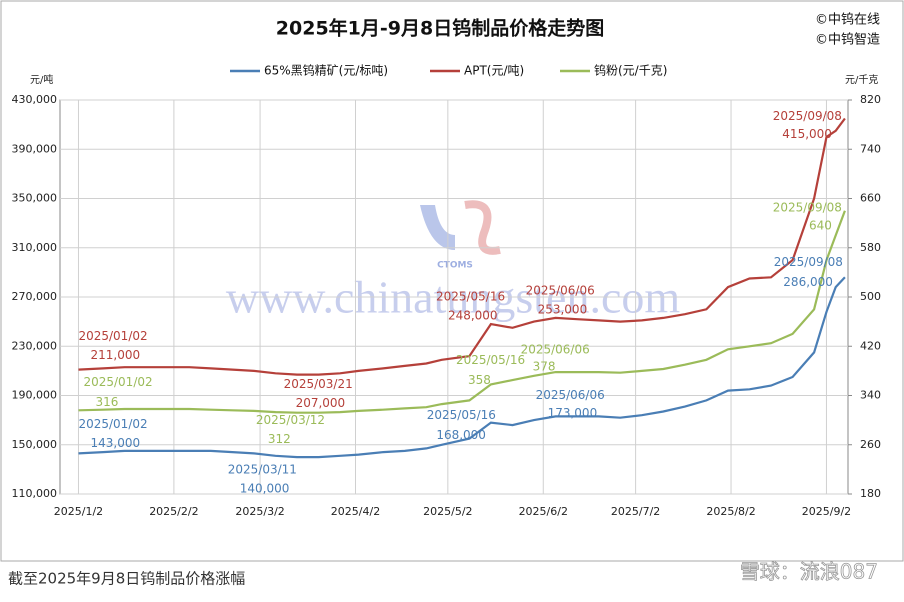 The image size is (904, 602). I want to click on legend-label: 65%黑钨精矿(元/标吨), so click(326, 70).